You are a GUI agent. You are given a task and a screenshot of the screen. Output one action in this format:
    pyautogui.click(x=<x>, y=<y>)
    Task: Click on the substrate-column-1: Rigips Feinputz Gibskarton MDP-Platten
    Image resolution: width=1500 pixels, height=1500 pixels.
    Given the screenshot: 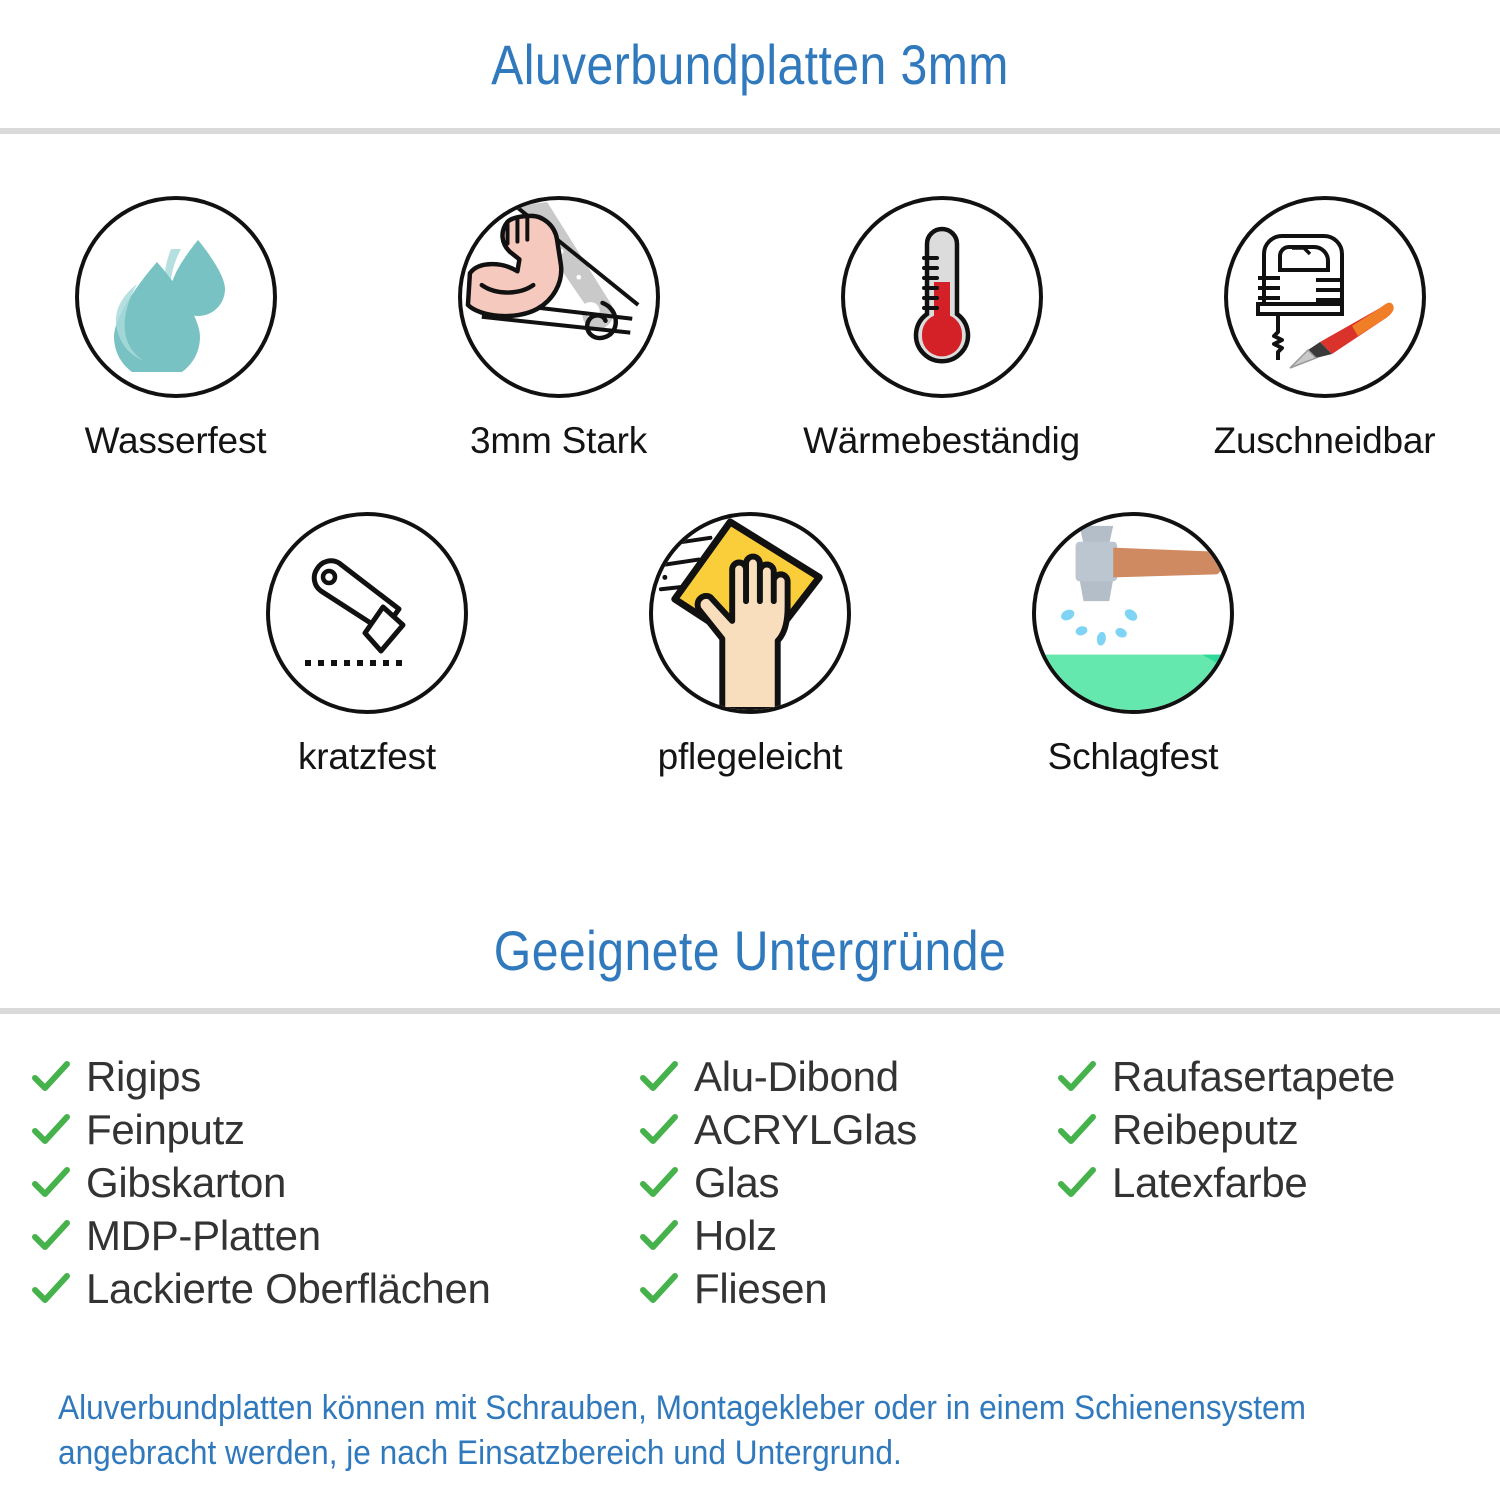 What is the action you would take?
    pyautogui.click(x=334, y=1182)
    